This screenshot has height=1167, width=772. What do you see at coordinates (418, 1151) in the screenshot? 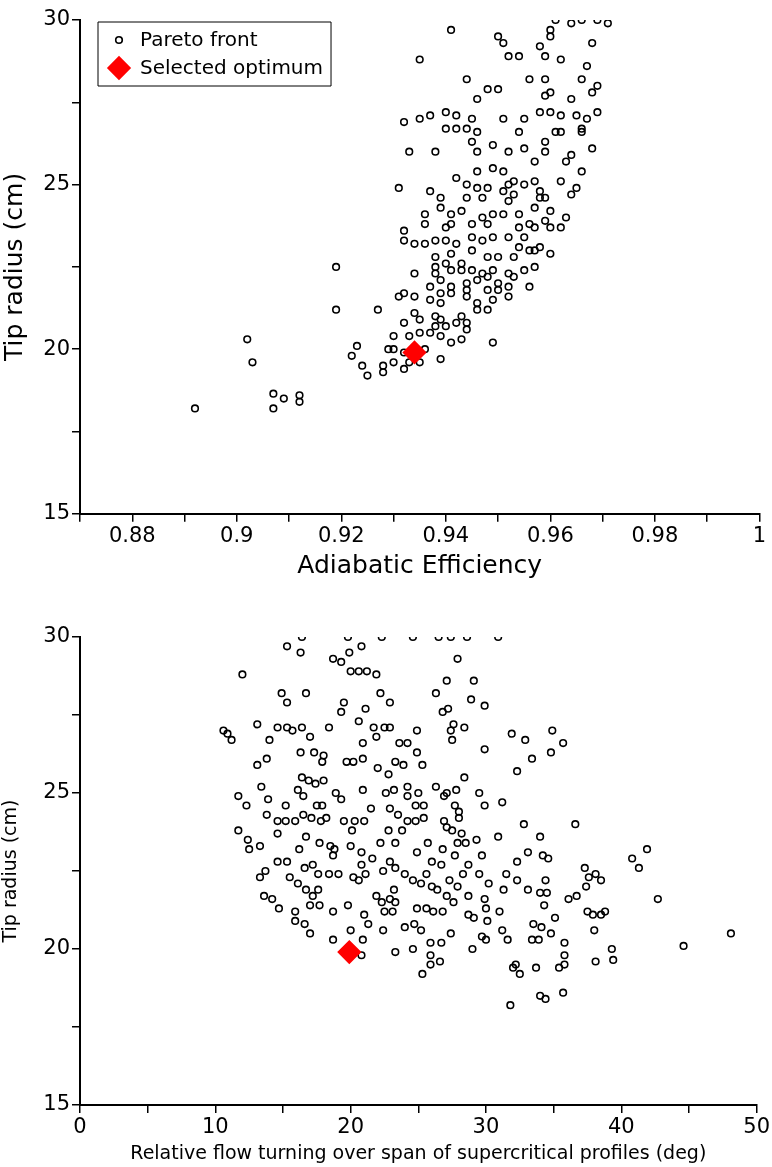
I see `x-axis-title: Relative flow turning over span of supercritical profiles (deg)` at bounding box center [418, 1151].